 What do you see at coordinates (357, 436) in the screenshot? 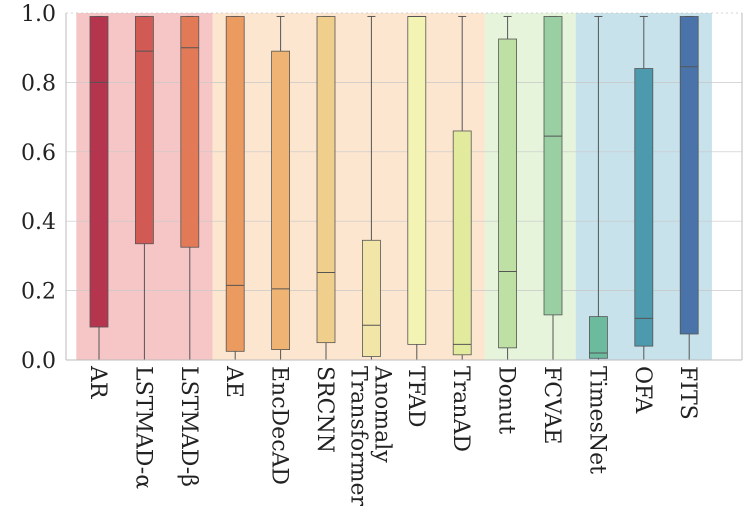
I see `x-tick-label-transformer: Transformer` at bounding box center [357, 436].